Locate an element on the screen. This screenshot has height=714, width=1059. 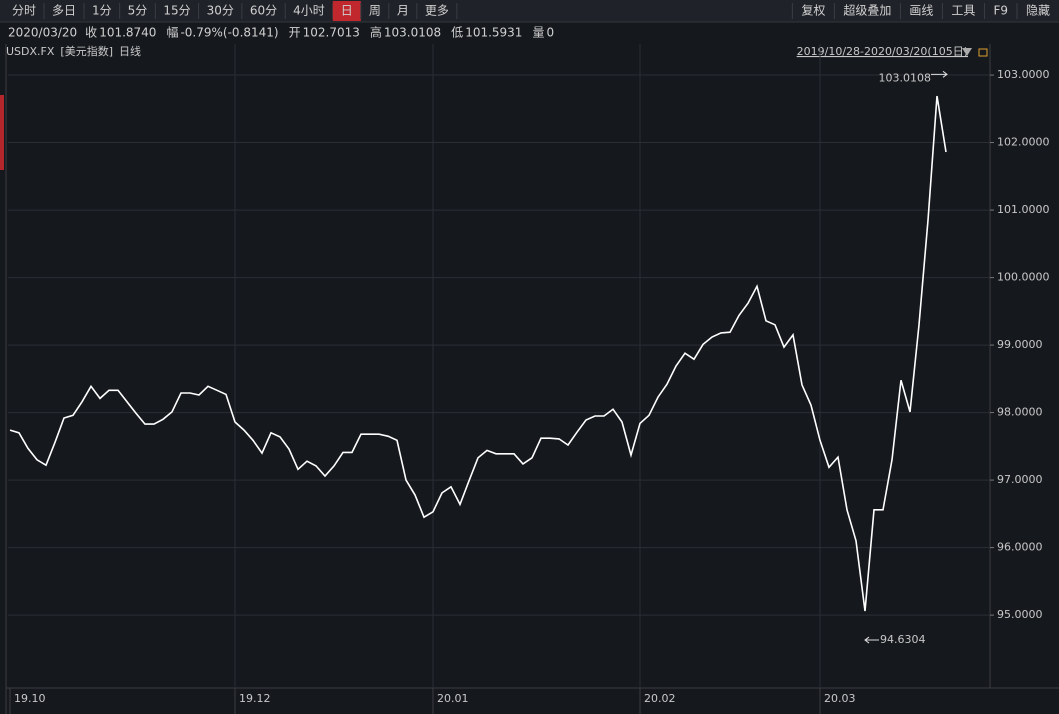
tool-button: 复权 is located at coordinates (813, 11).